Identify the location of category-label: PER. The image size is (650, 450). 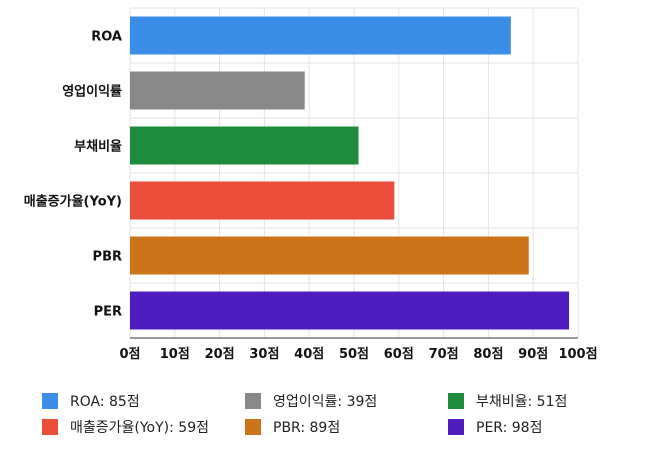
(108, 312).